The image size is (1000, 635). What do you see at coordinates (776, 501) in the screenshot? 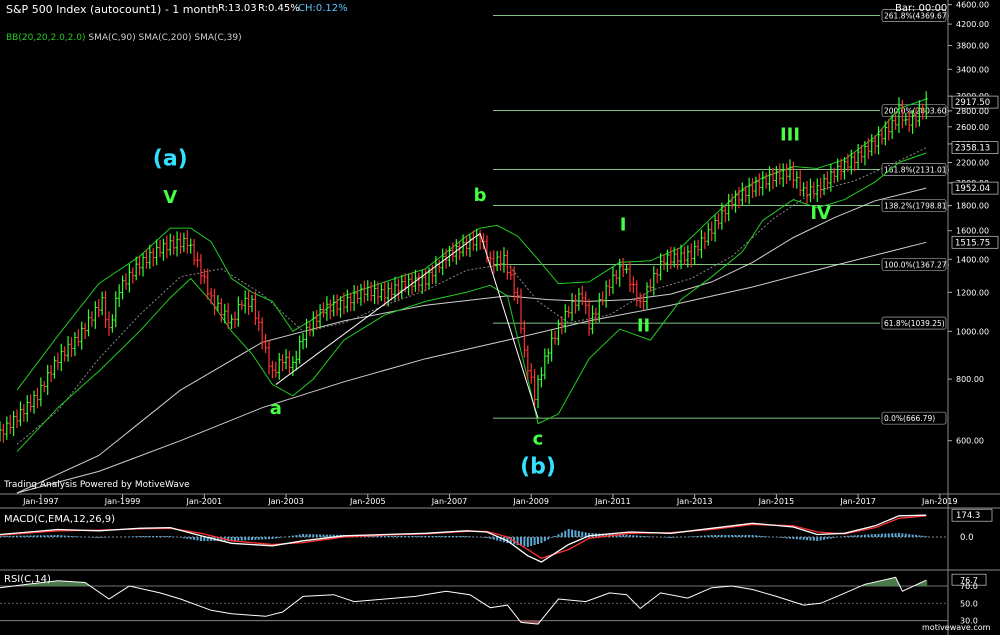
I see `time-tick-label: Jan-2015` at bounding box center [776, 501].